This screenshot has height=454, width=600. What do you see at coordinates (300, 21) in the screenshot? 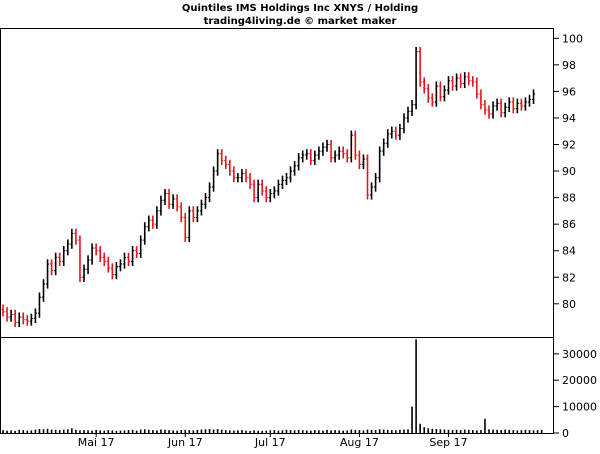
I see `chart-subtitle: trading4living.de © market maker` at bounding box center [300, 21].